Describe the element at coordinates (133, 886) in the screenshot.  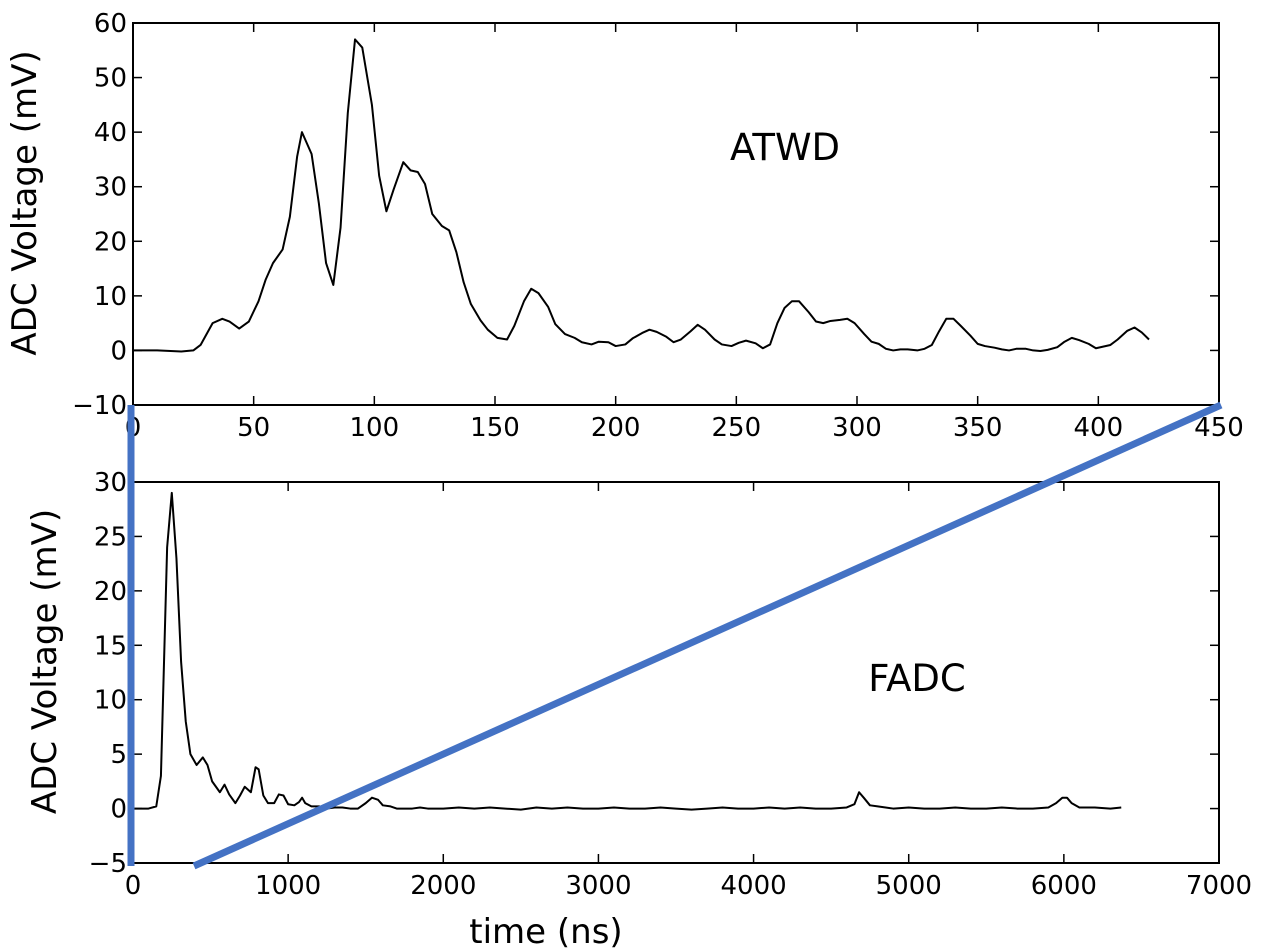
I see `x-tick-label: 0` at that location.